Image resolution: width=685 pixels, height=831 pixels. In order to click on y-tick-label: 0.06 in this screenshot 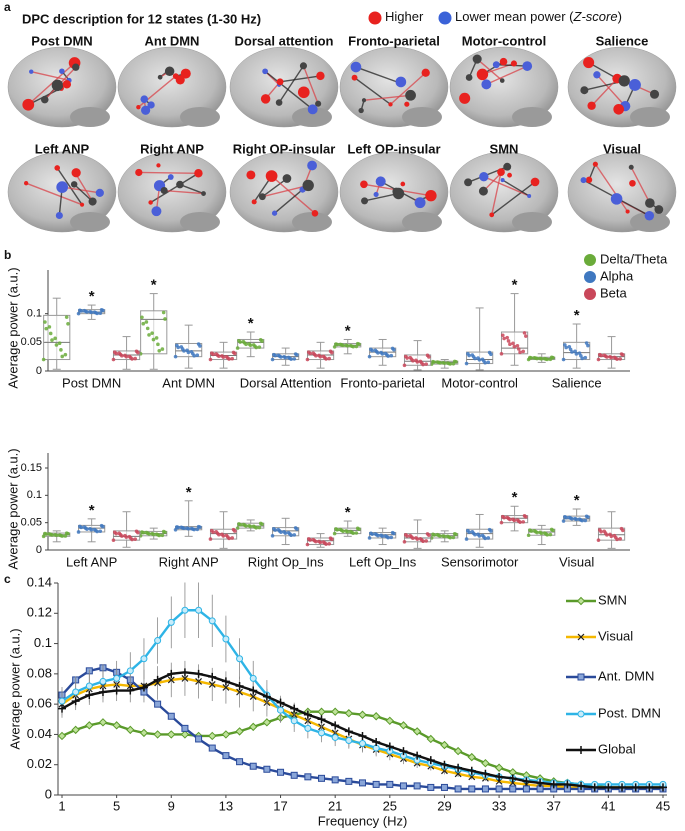, I will do `click(39, 703)`.